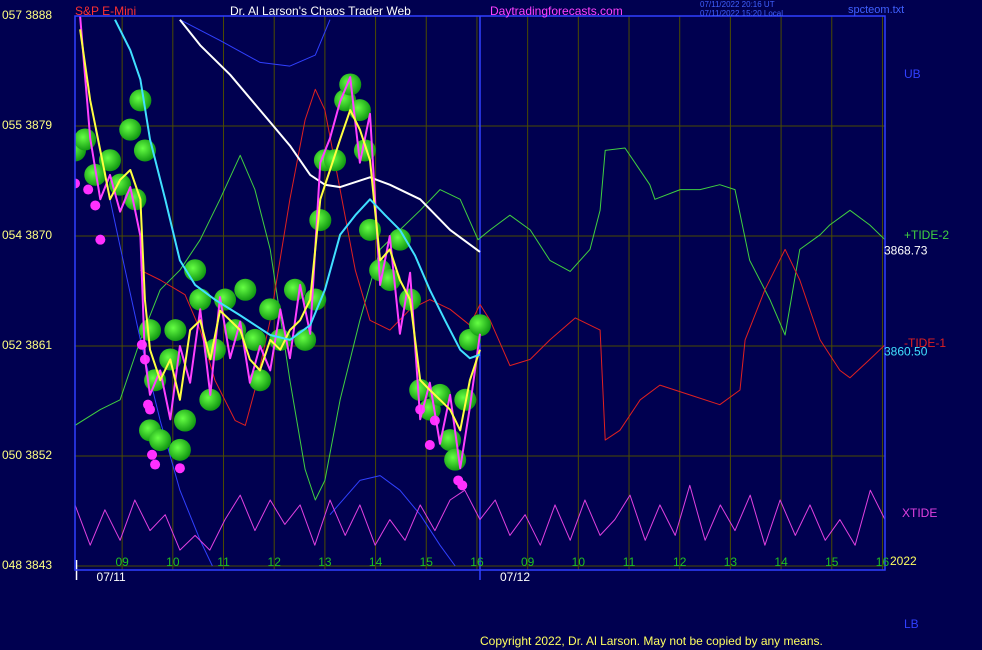 This screenshot has width=982, height=650. I want to click on legend-label: +TIDE-2, so click(926, 235).